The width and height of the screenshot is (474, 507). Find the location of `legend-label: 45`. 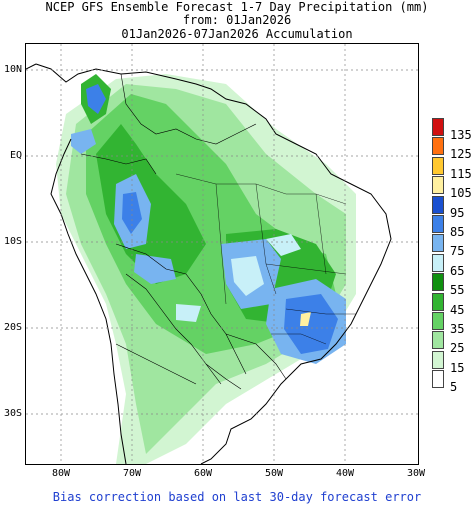

legend-label: 45 is located at coordinates (457, 309).